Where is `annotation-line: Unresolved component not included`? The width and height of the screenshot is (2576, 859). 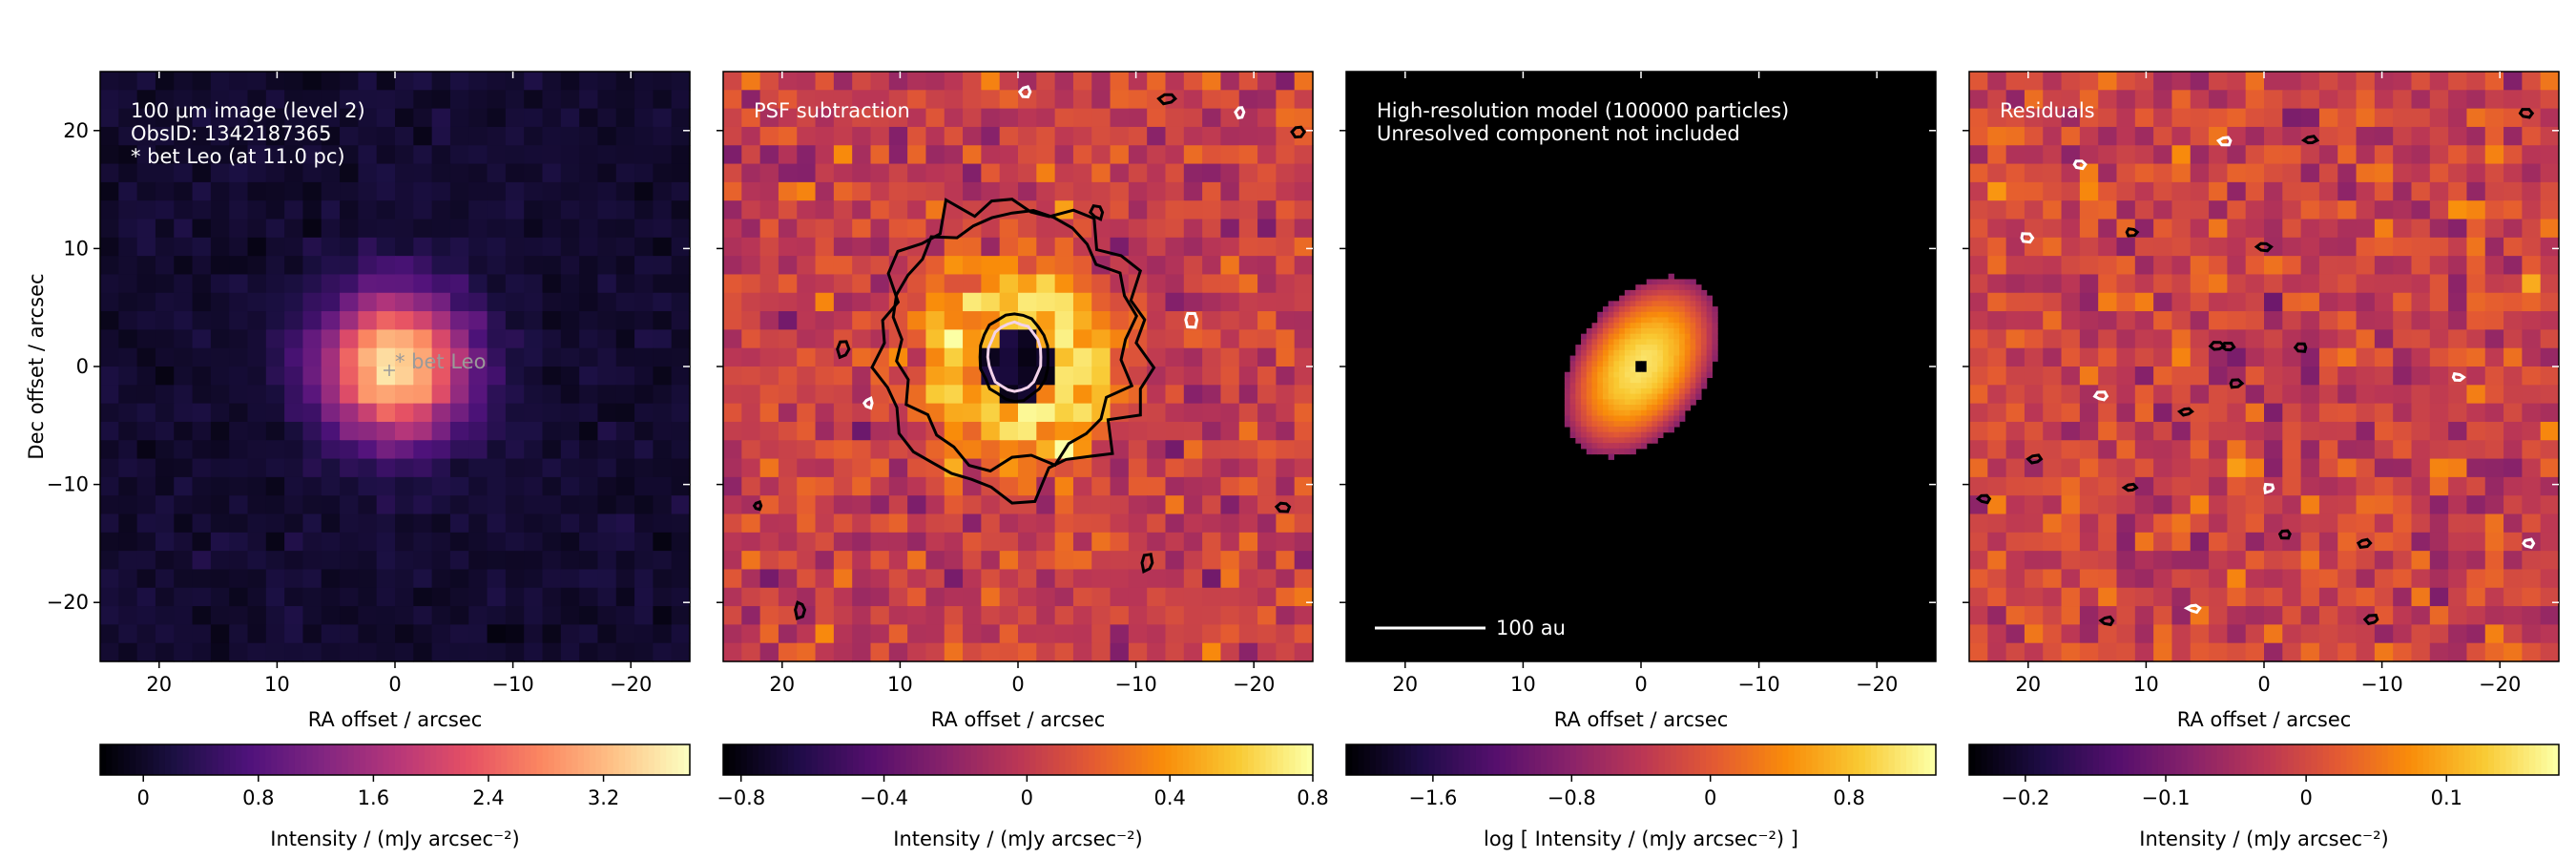 annotation-line: Unresolved component not included is located at coordinates (1558, 133).